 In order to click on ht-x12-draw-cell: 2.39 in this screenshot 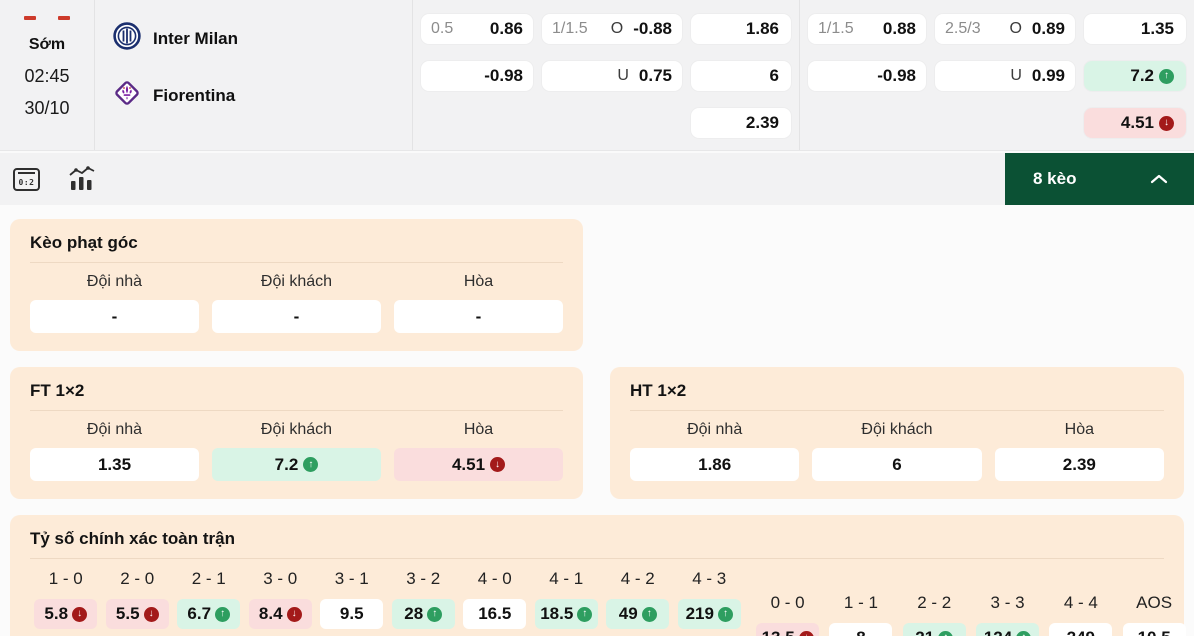, I will do `click(741, 123)`.